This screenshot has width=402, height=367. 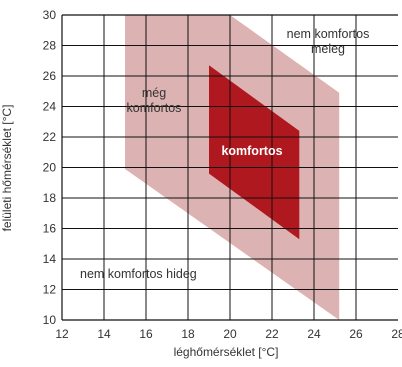 I want to click on x-tick-label-26: 26, so click(x=356, y=334).